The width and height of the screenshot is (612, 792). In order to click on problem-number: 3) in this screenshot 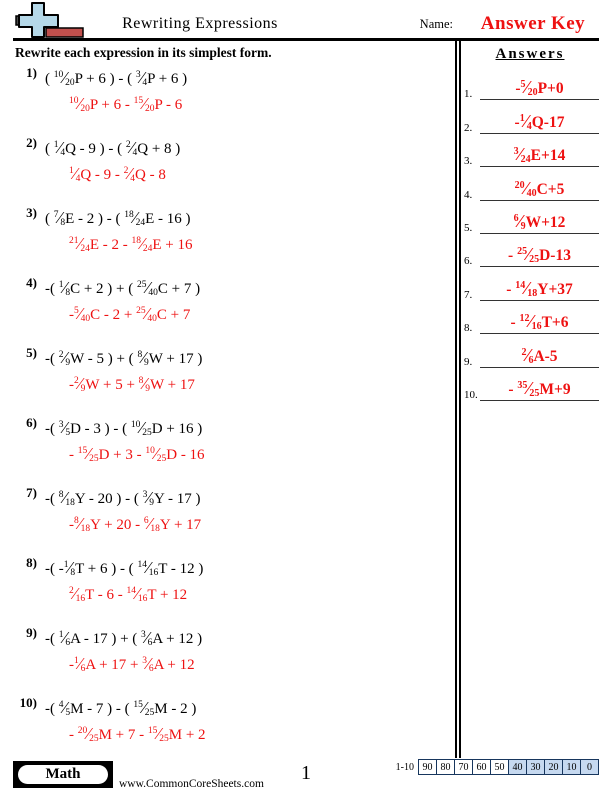, I will do `click(31, 212)`.